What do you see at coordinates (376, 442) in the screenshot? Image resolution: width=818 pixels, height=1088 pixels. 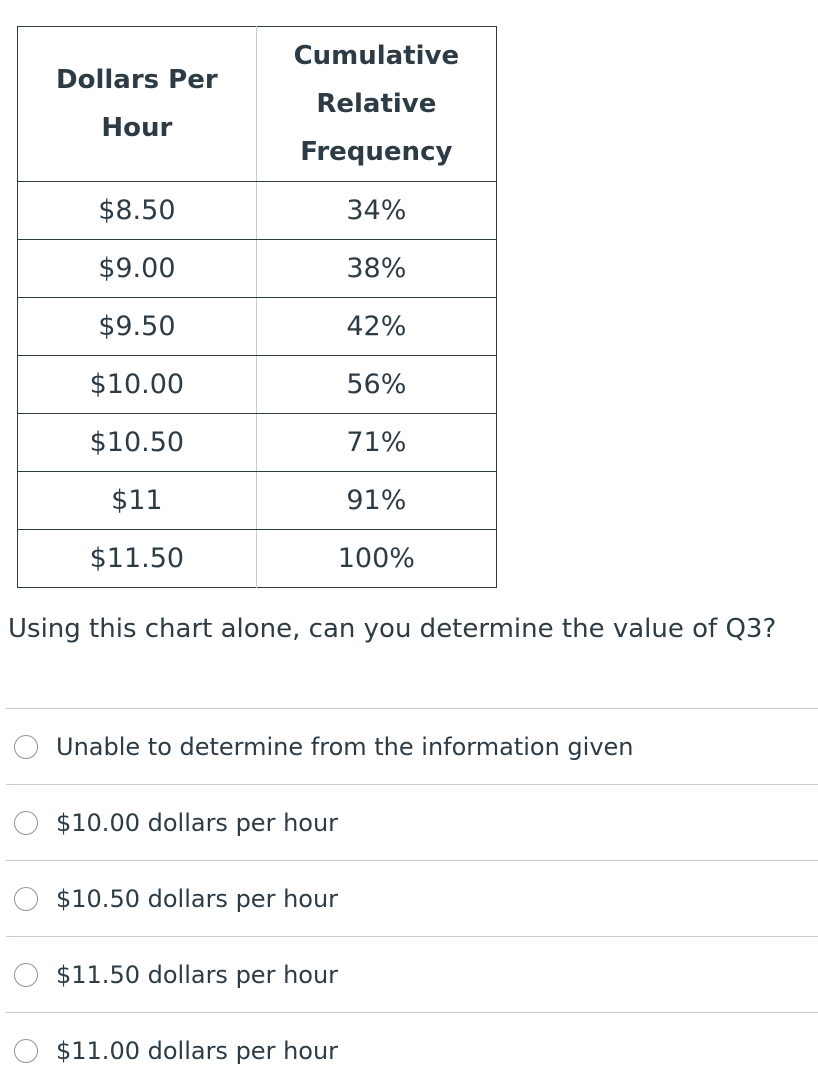 I see `cell-frequency: 71%` at bounding box center [376, 442].